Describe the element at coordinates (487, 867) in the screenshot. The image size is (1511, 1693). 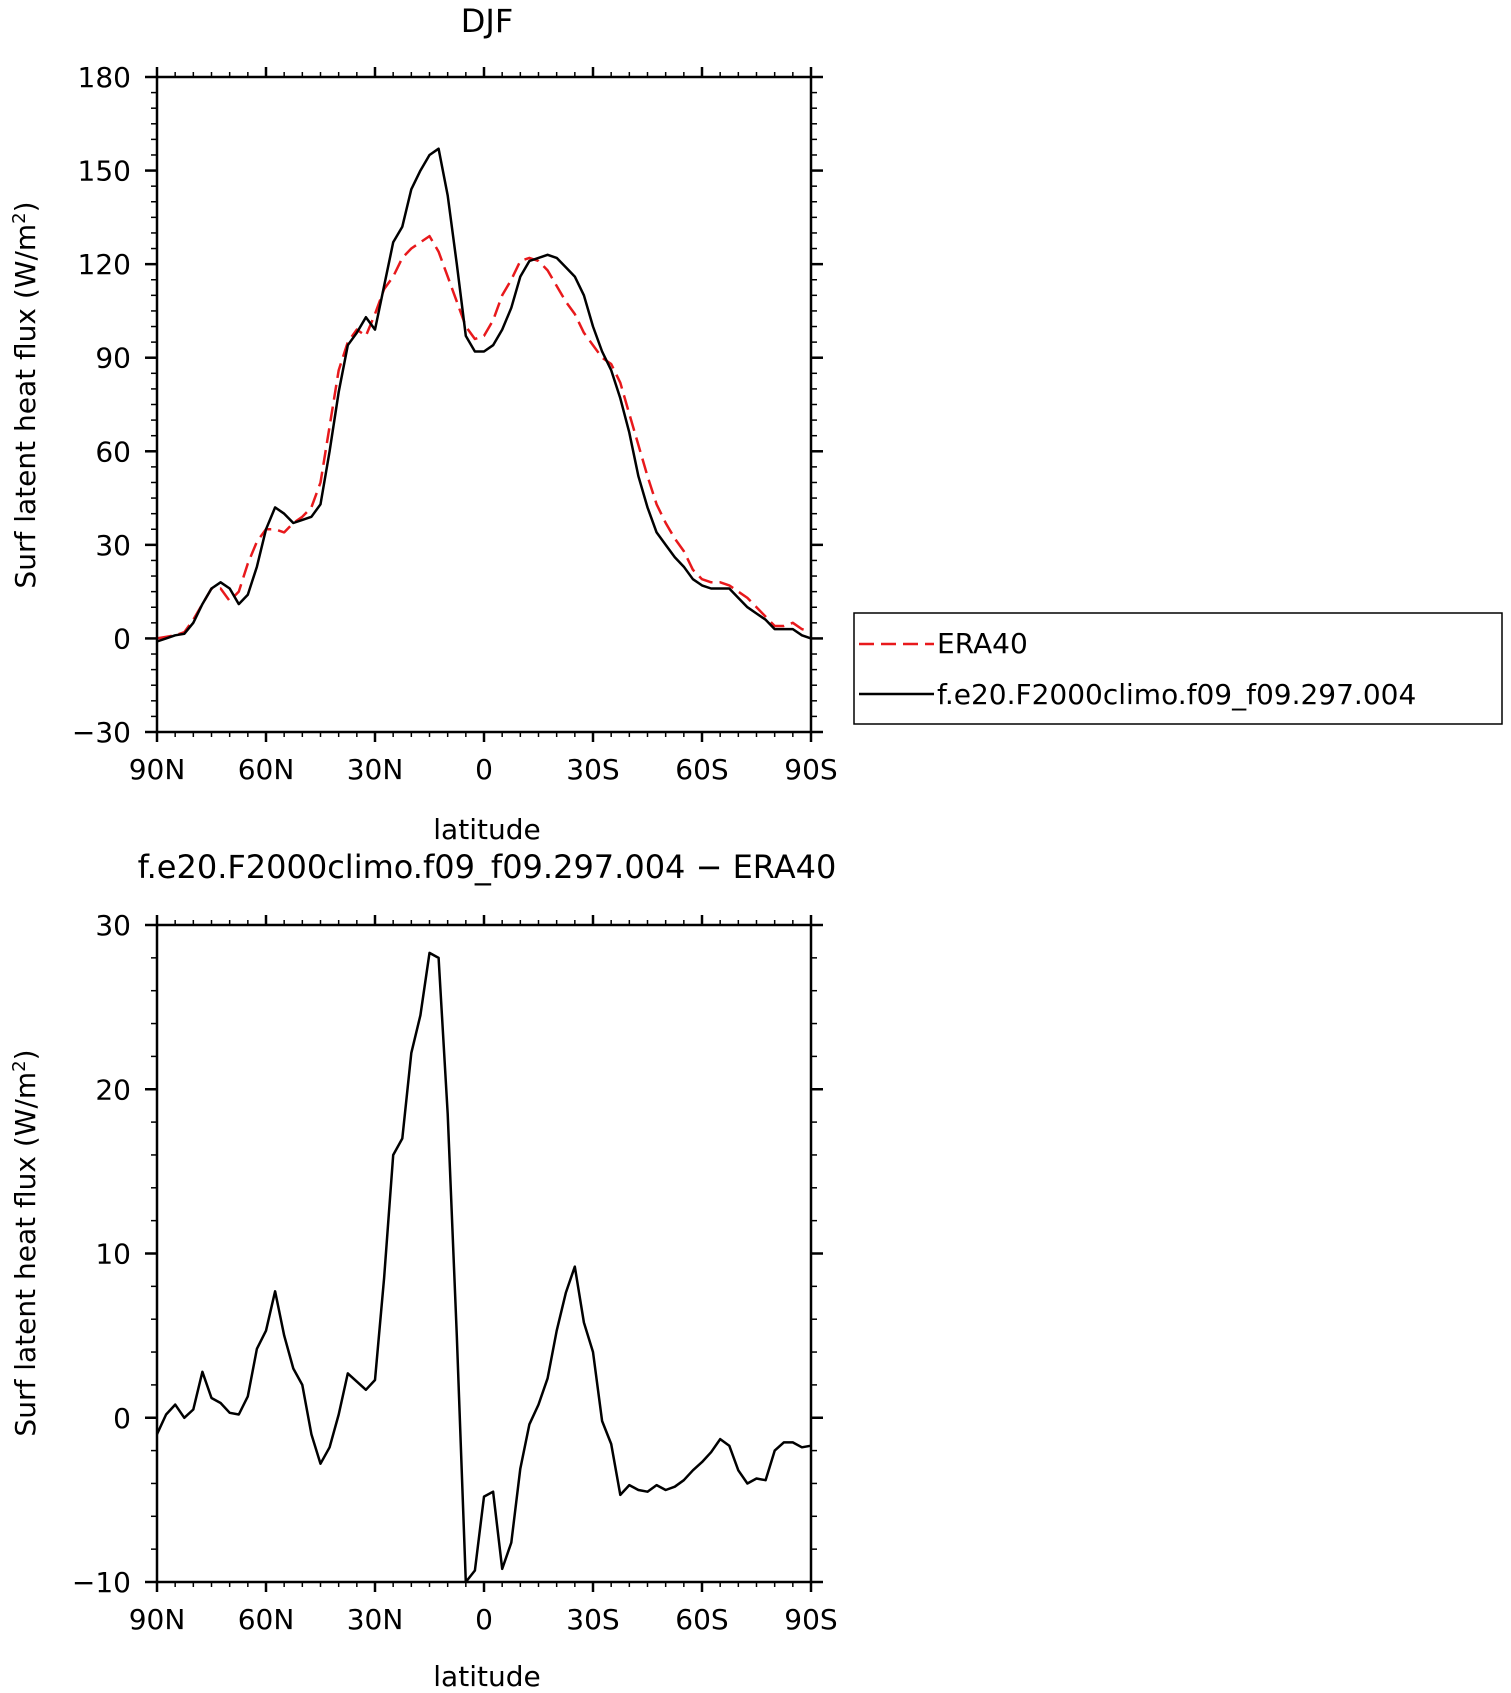
I see `chart-title: f.e20.F2000climo.f09_f09.297.004 − ERA40` at that location.